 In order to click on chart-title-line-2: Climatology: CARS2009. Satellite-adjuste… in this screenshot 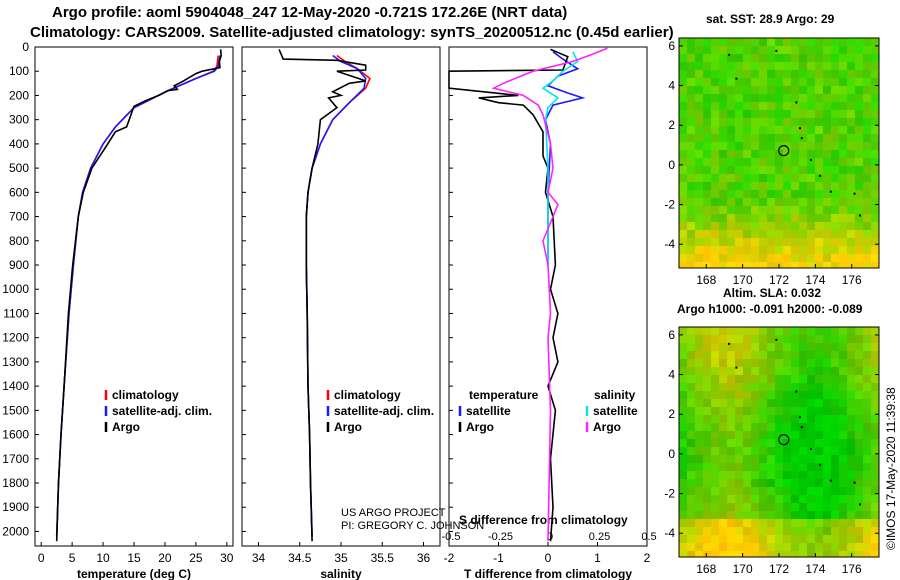, I will do `click(352, 32)`.